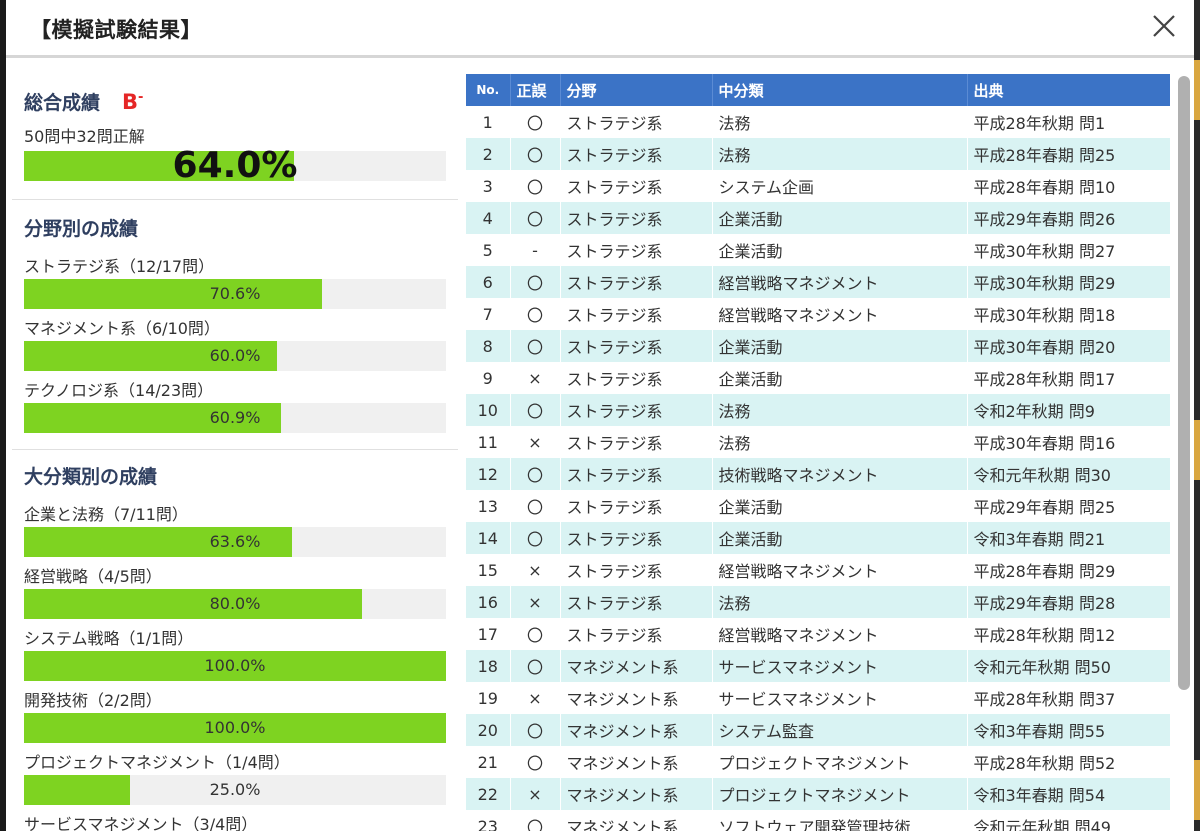 Image resolution: width=1200 pixels, height=831 pixels. I want to click on row-number: 18, so click(488, 666).